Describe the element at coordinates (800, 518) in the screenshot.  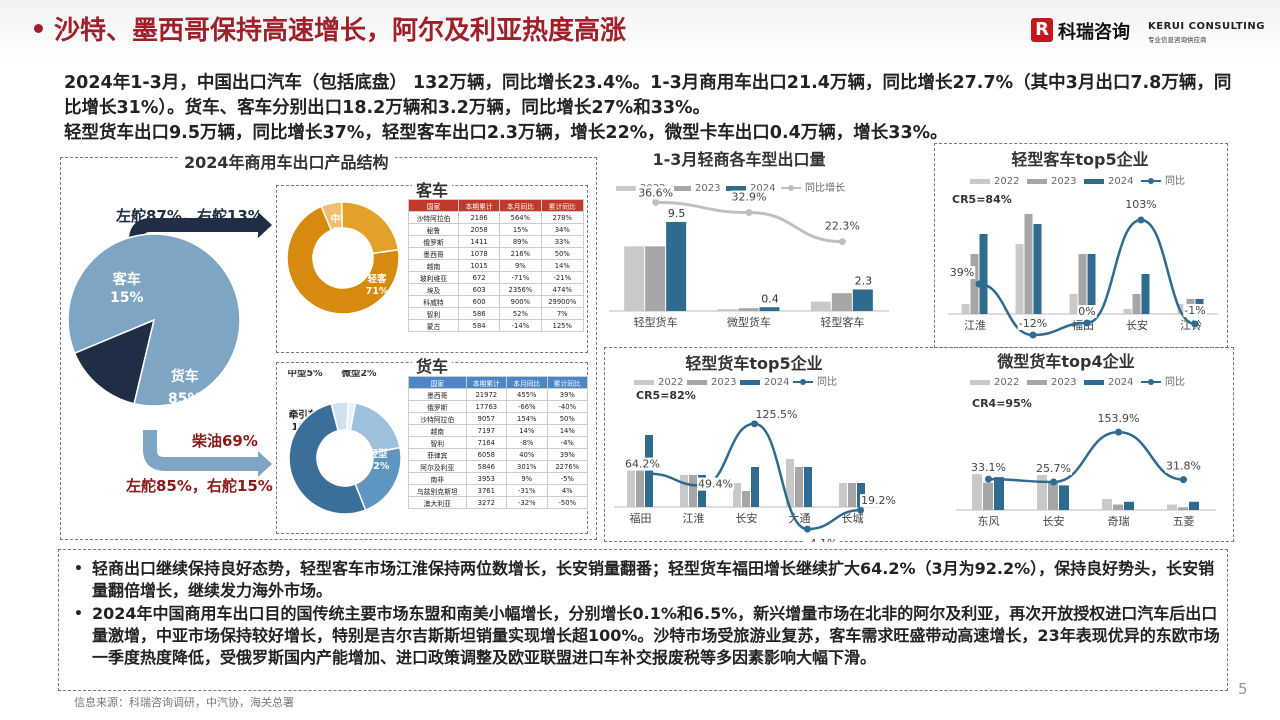
I see `x-tick-label: 大通` at that location.